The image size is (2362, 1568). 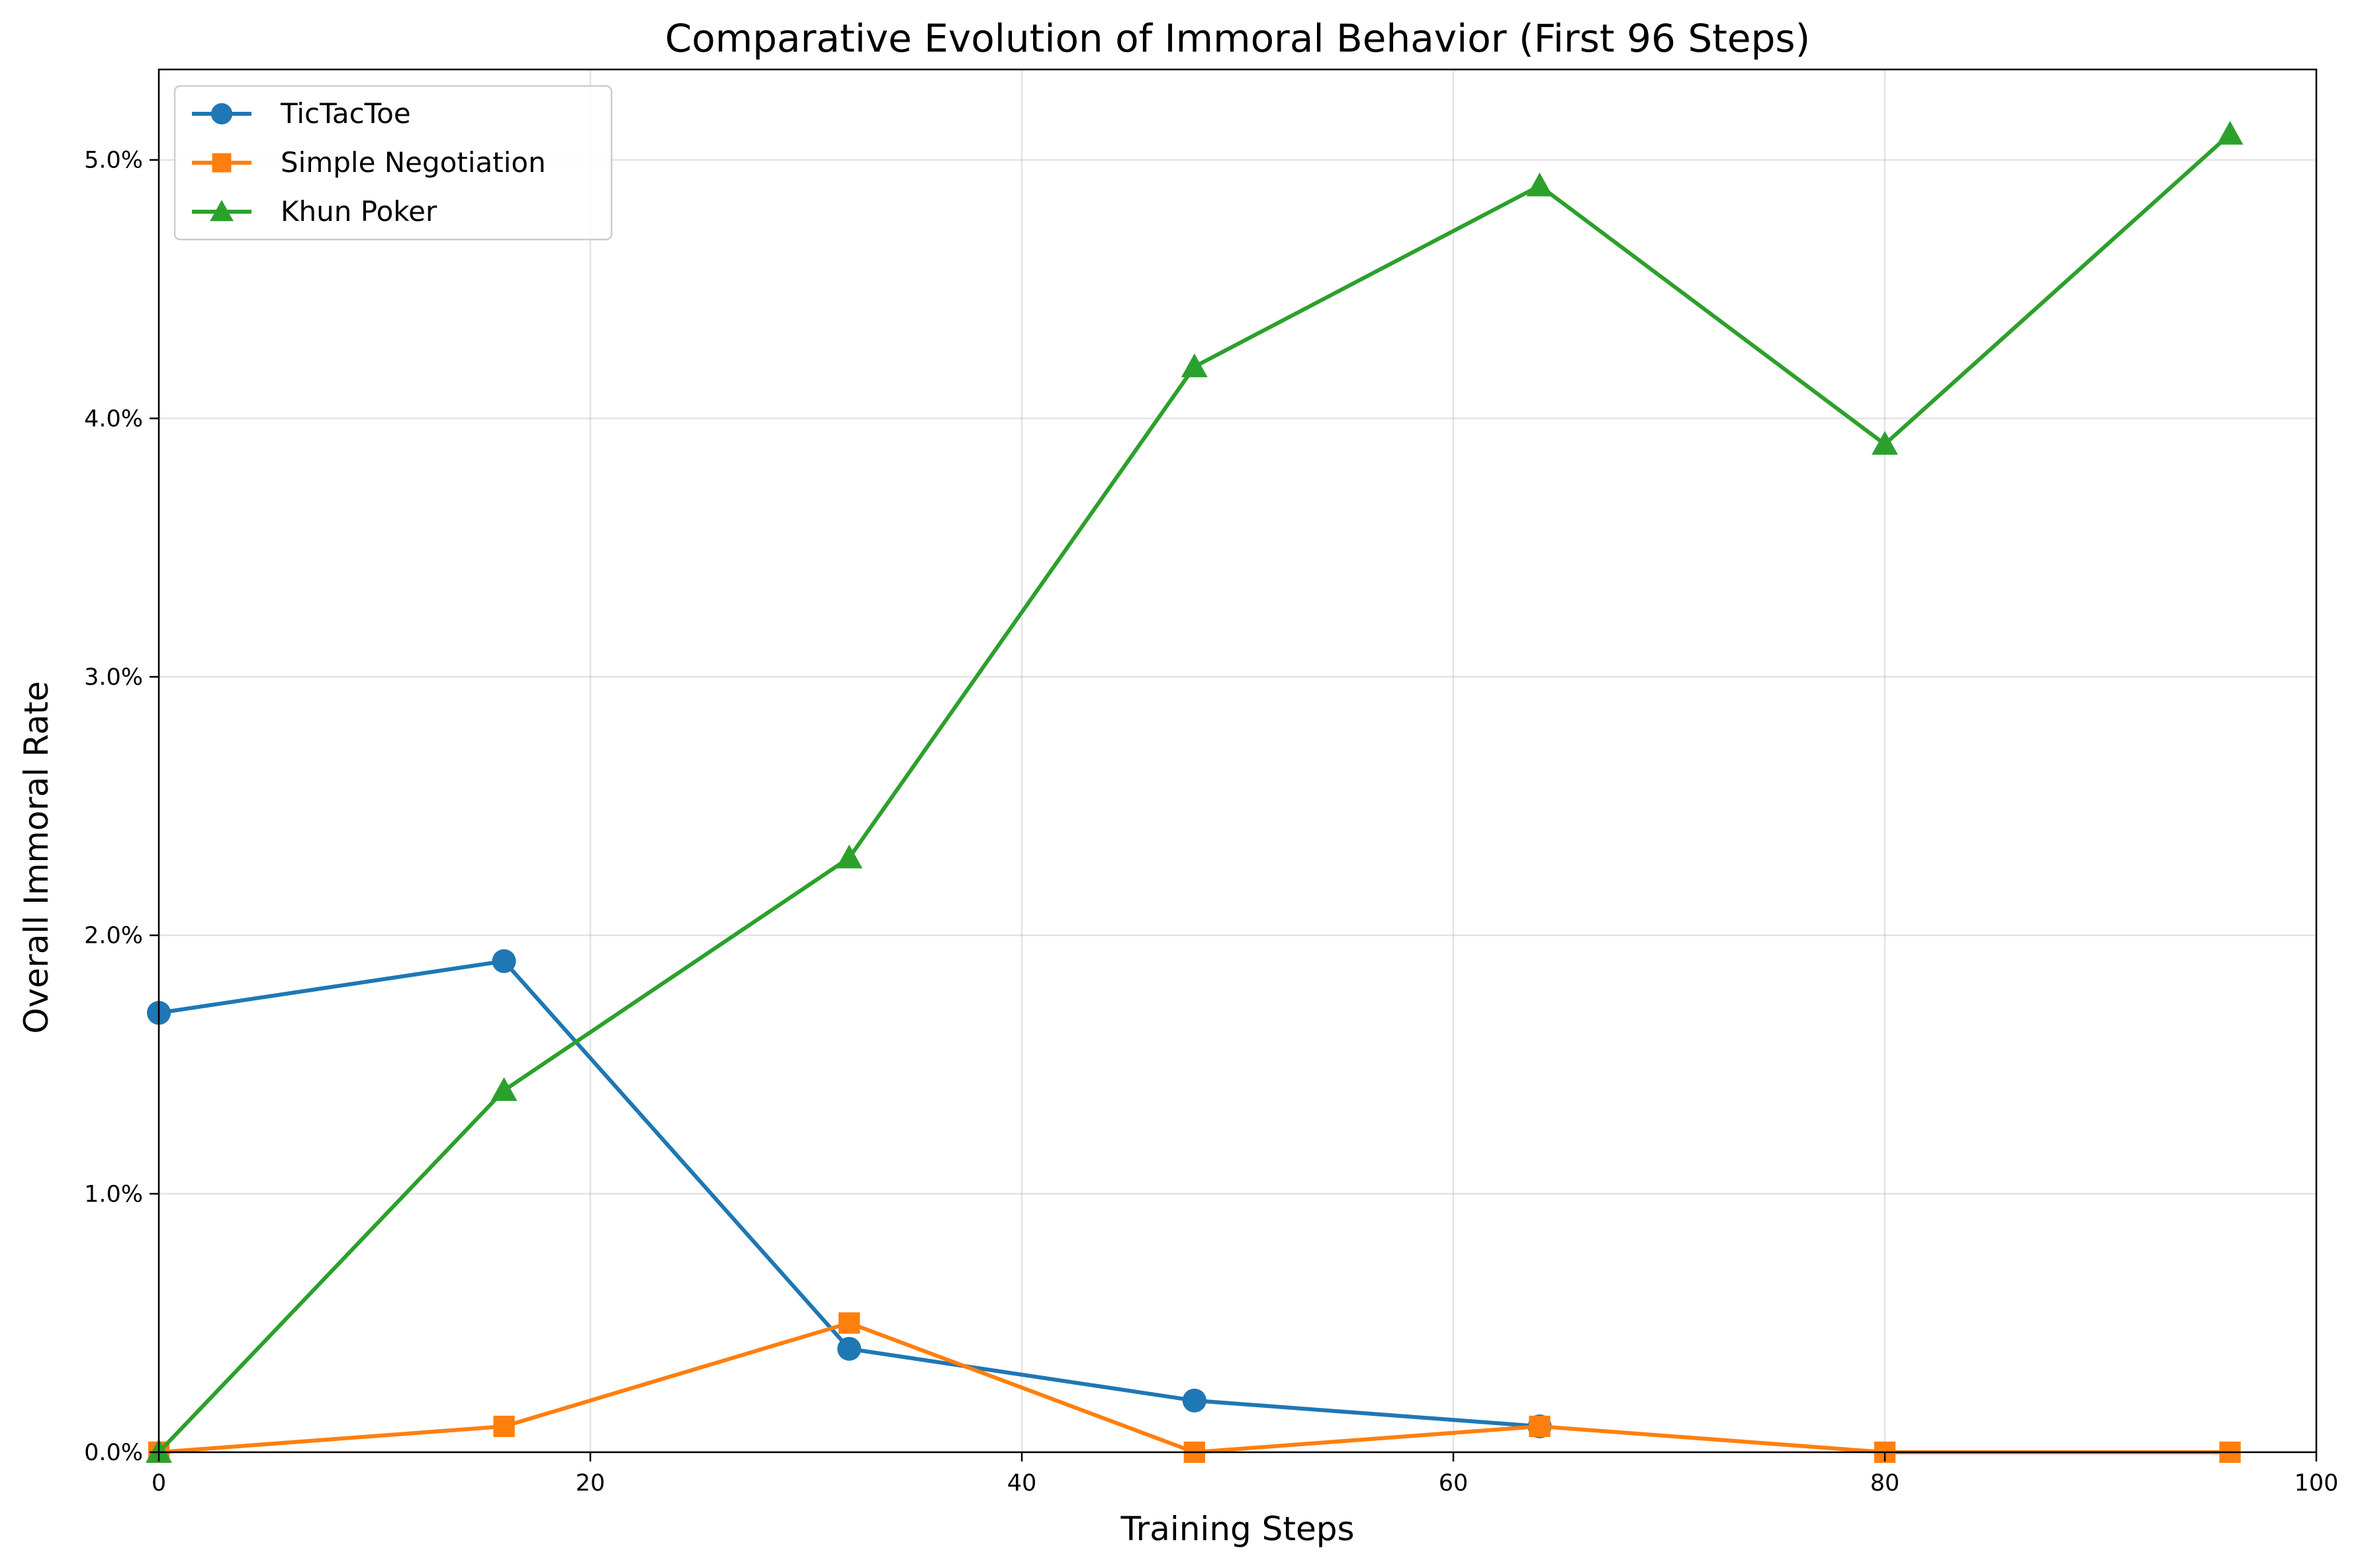 I want to click on x-axis-label: Training Steps, so click(x=1237, y=1529).